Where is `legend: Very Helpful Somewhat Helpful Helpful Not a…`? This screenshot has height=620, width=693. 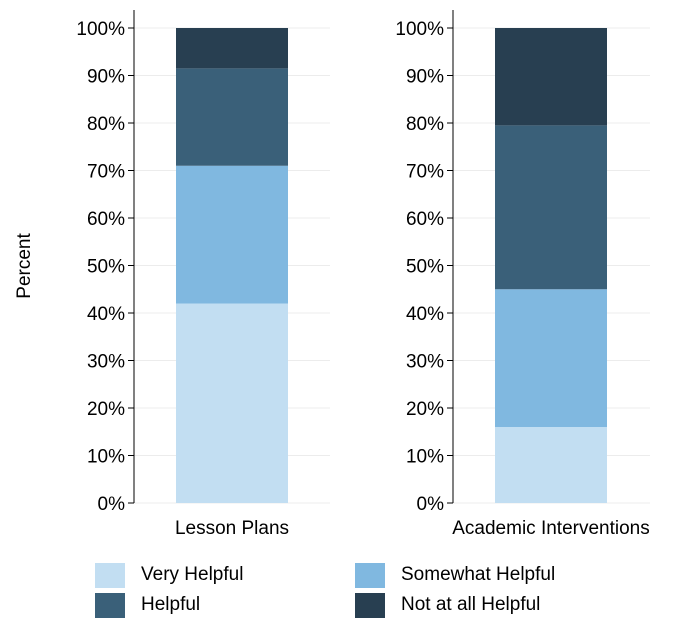 legend: Very Helpful Somewhat Helpful Helpful Not a… is located at coordinates (375, 590).